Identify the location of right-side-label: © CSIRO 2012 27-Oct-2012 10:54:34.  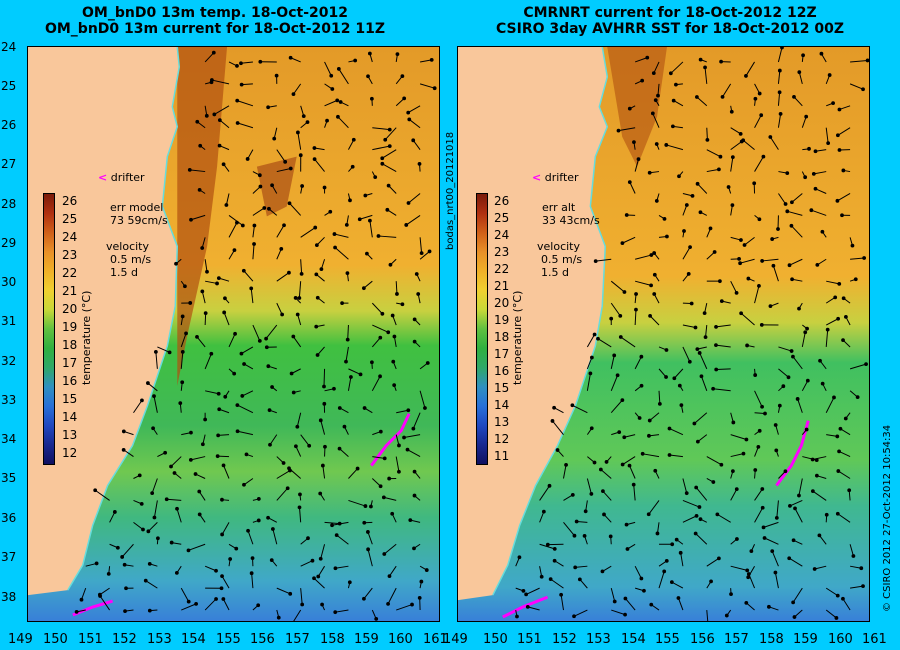
(887, 518).